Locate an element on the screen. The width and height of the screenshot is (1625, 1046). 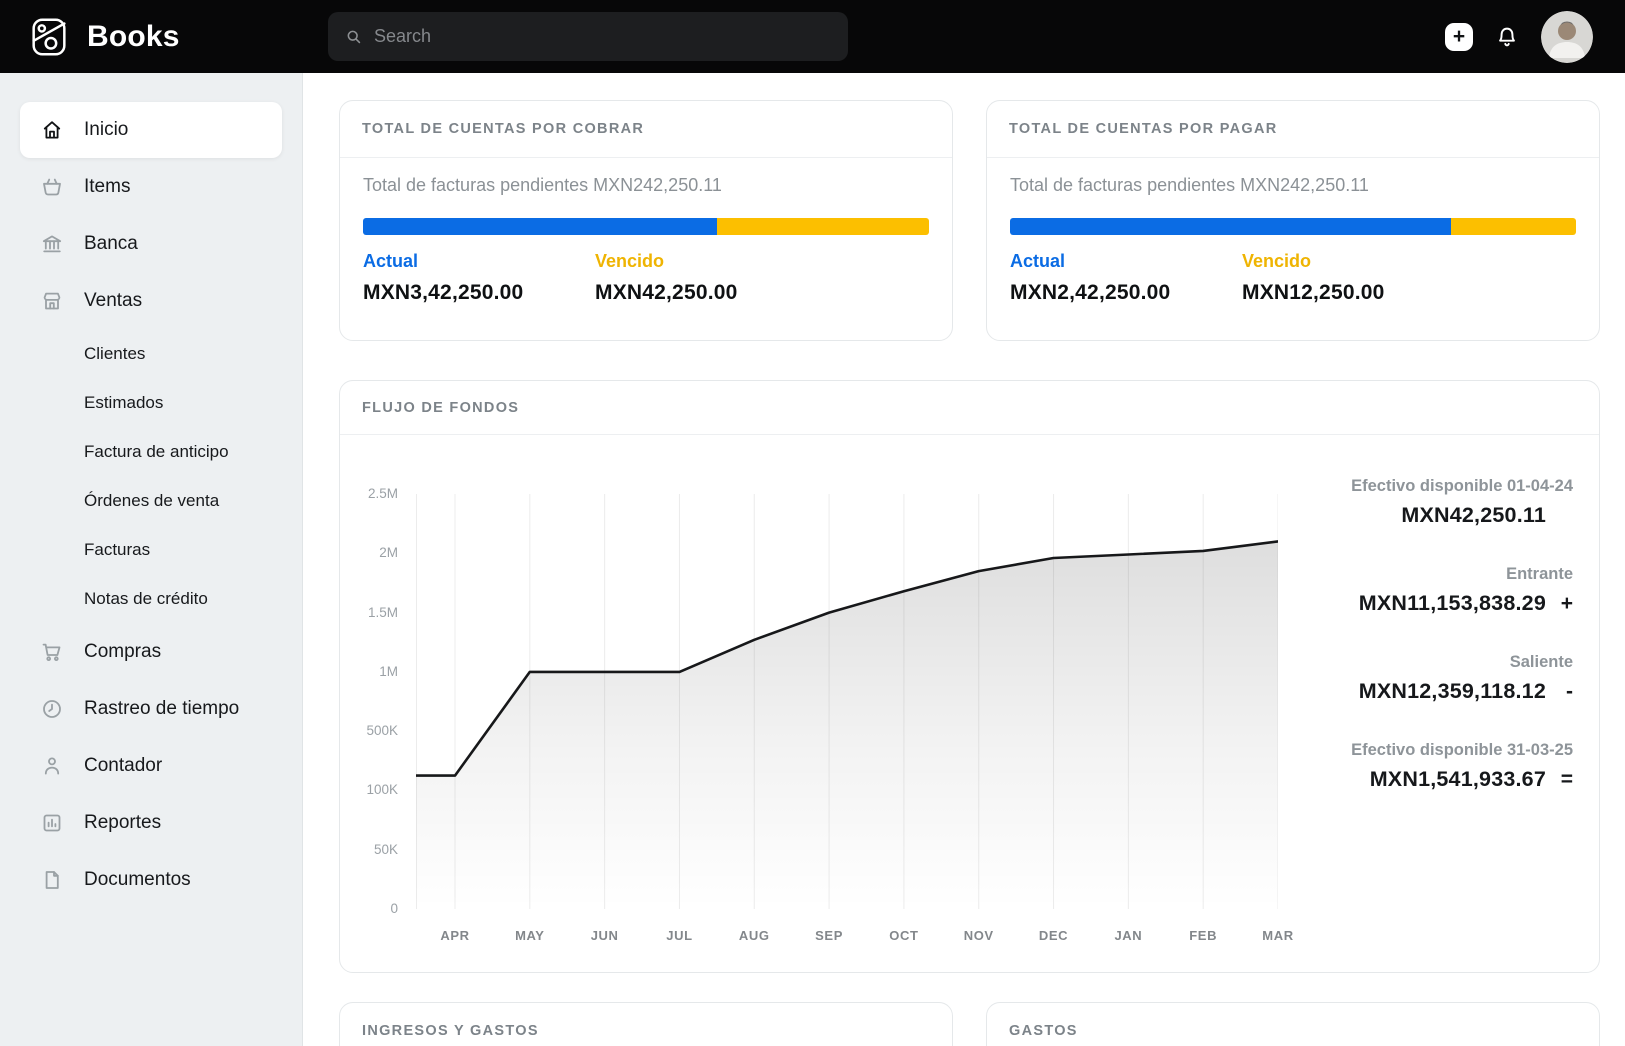
cashflow-summary-value: MXN1,541,933.67 is located at coordinates (1457, 779).